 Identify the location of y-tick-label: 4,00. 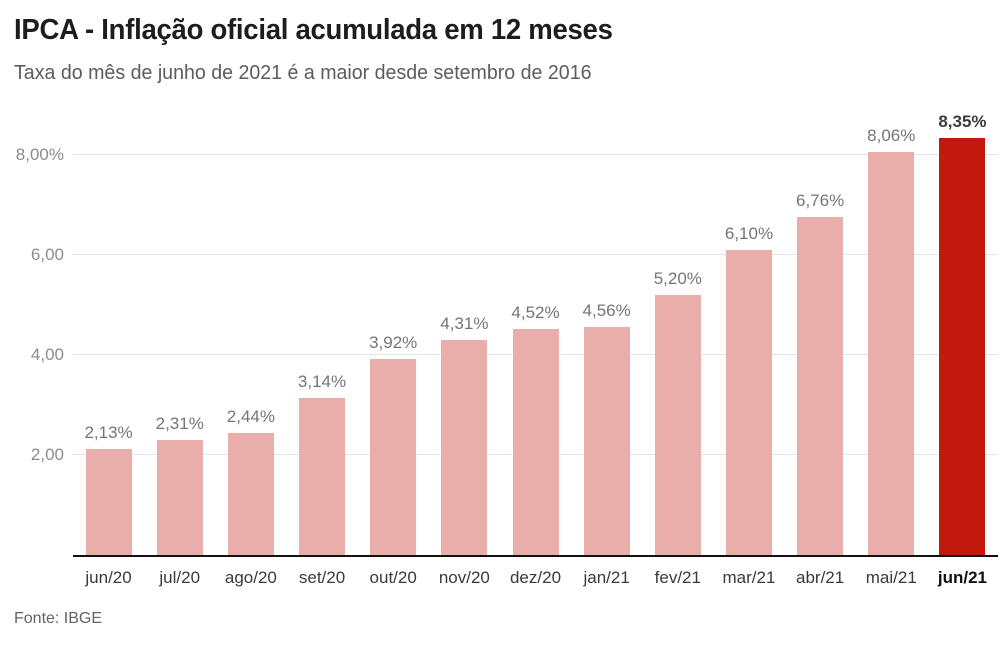
(47, 354).